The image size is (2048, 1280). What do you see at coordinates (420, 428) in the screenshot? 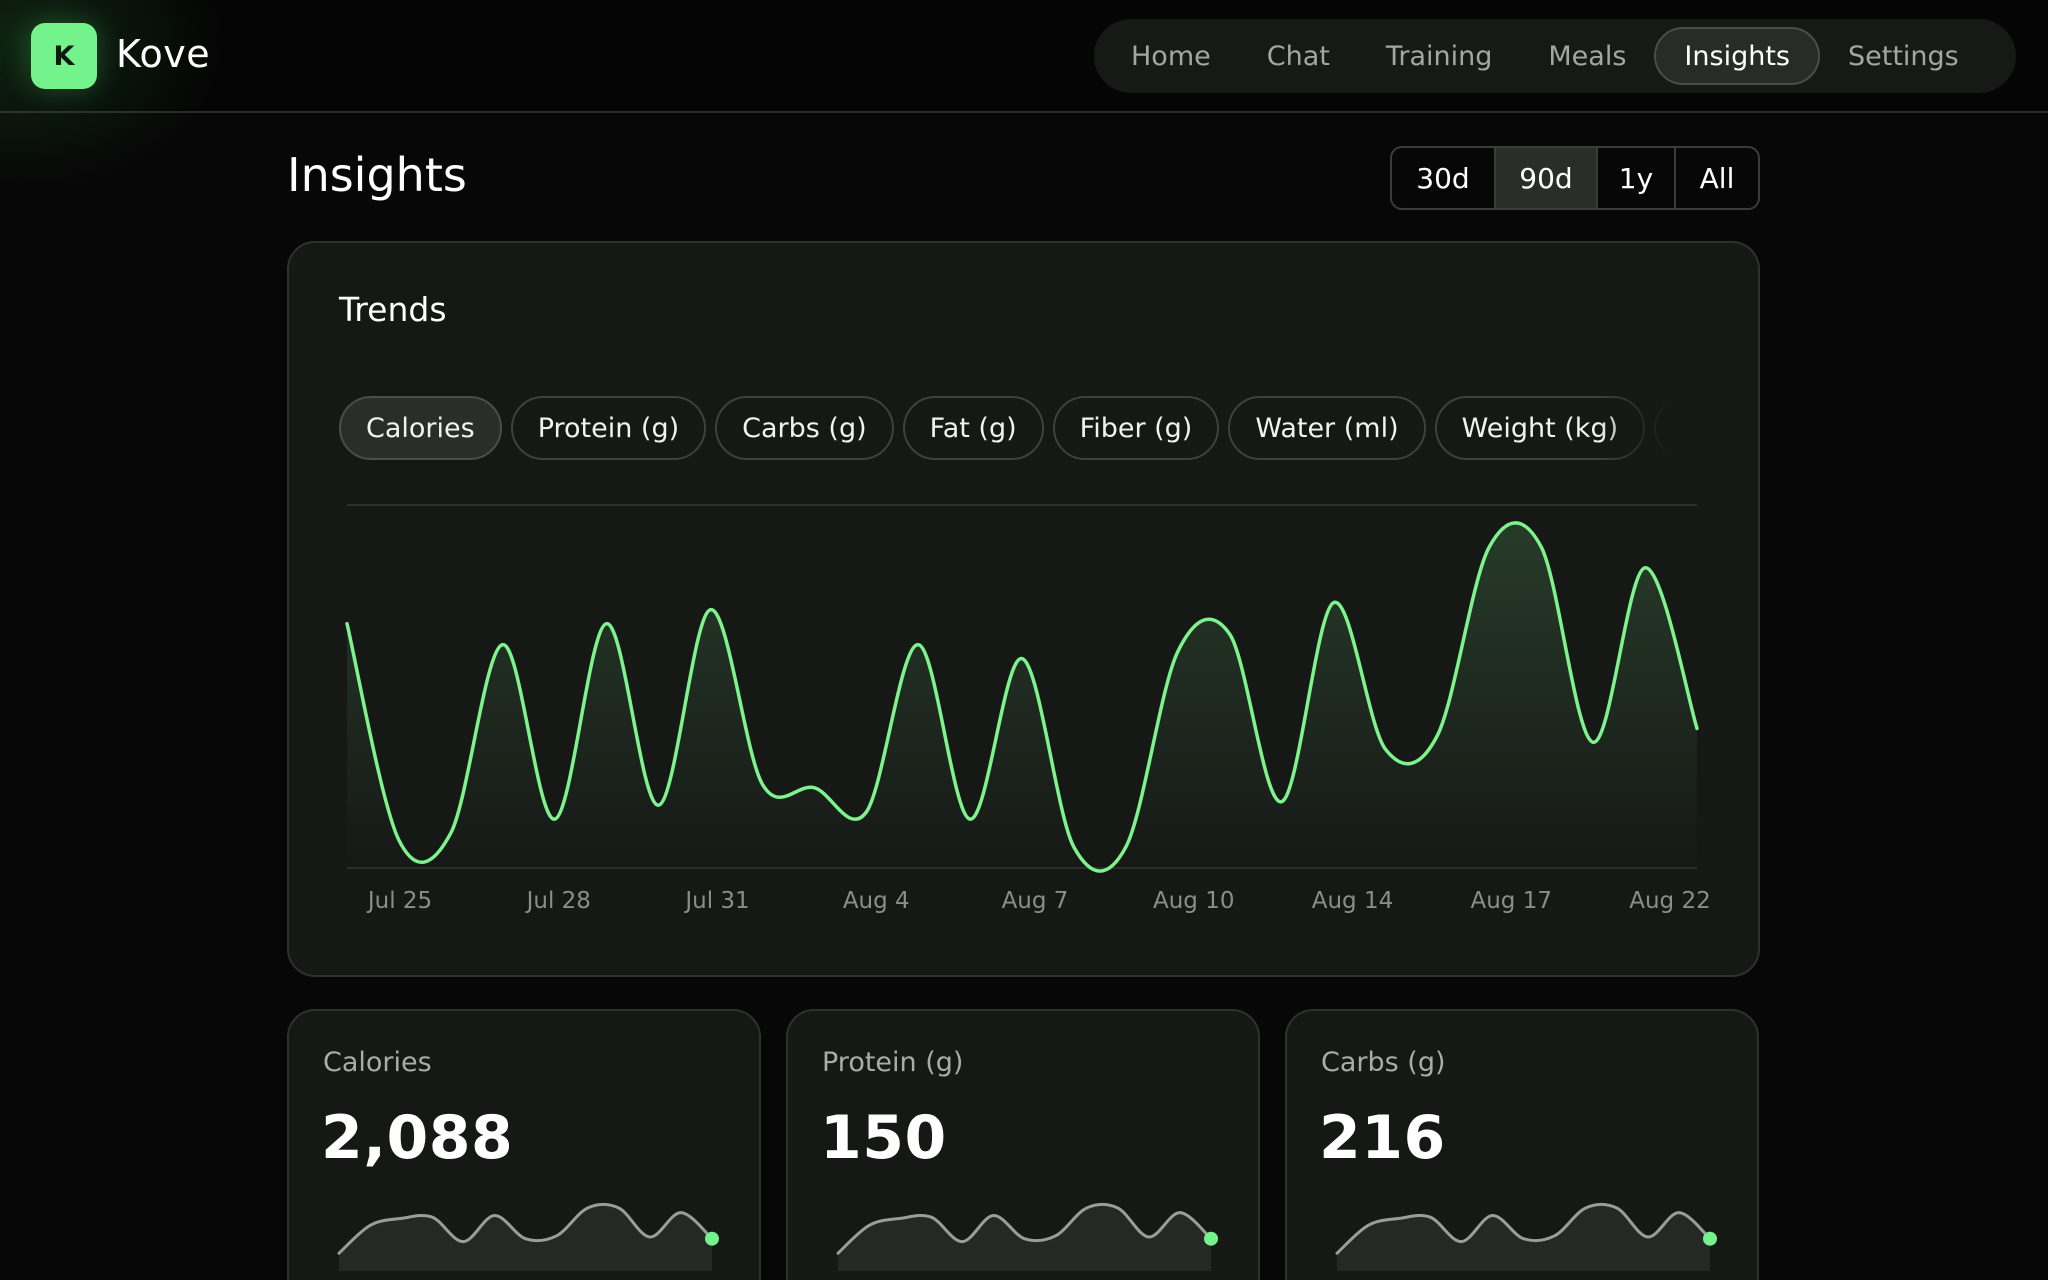
I see `chip-calories: Calories` at bounding box center [420, 428].